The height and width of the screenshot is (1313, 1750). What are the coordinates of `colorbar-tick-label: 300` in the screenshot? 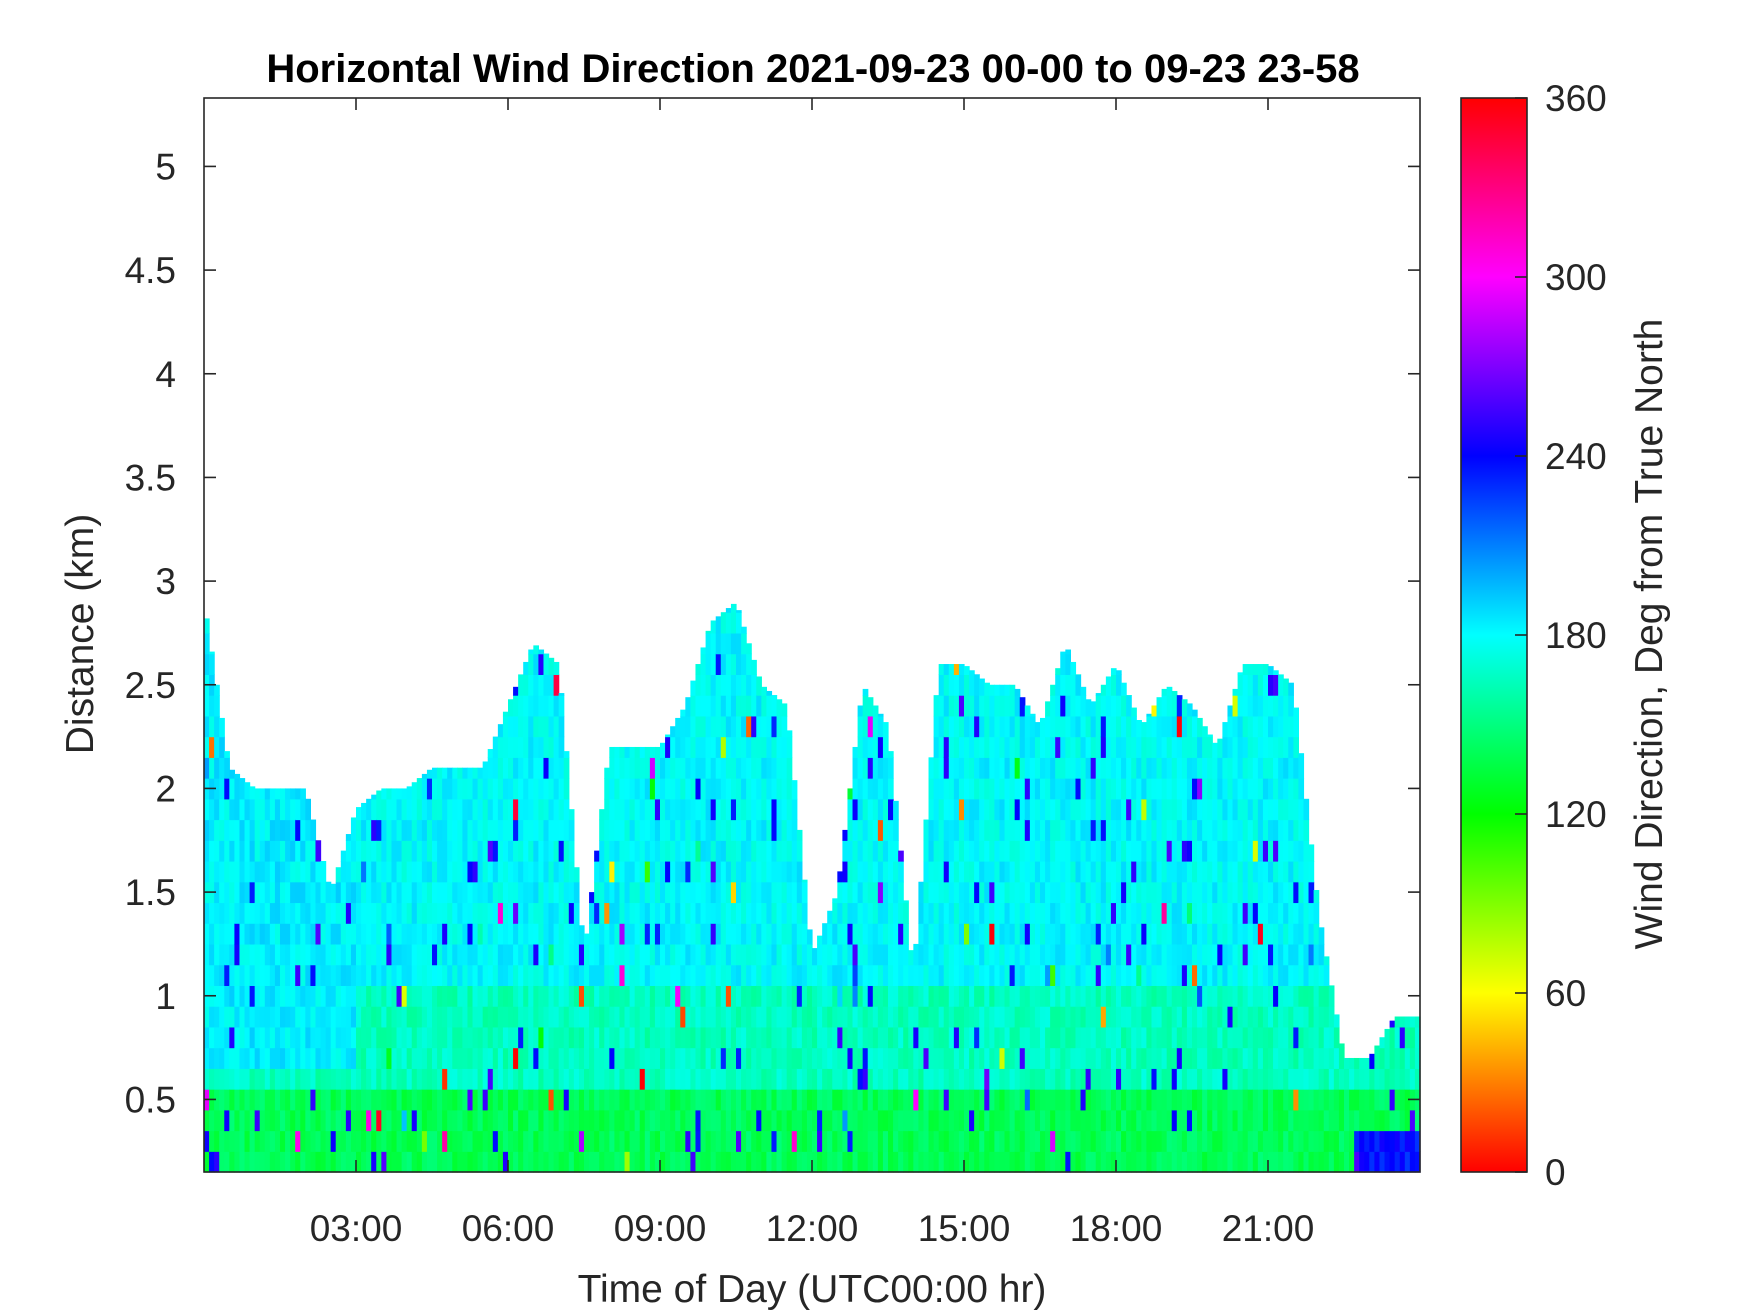 It's located at (1576, 277).